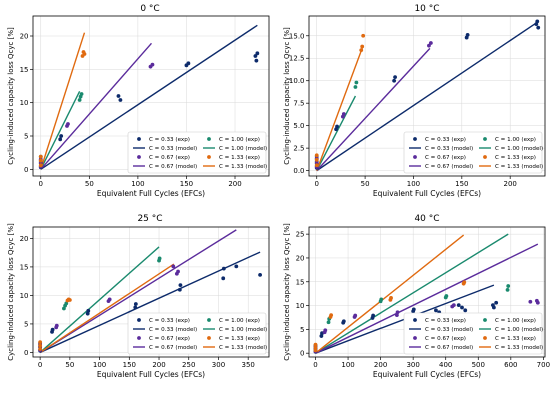 The height and width of the screenshot is (412, 550). Describe the element at coordinates (445, 339) in the screenshot. I see `legend-label: C = 0.67 (exp)` at that location.